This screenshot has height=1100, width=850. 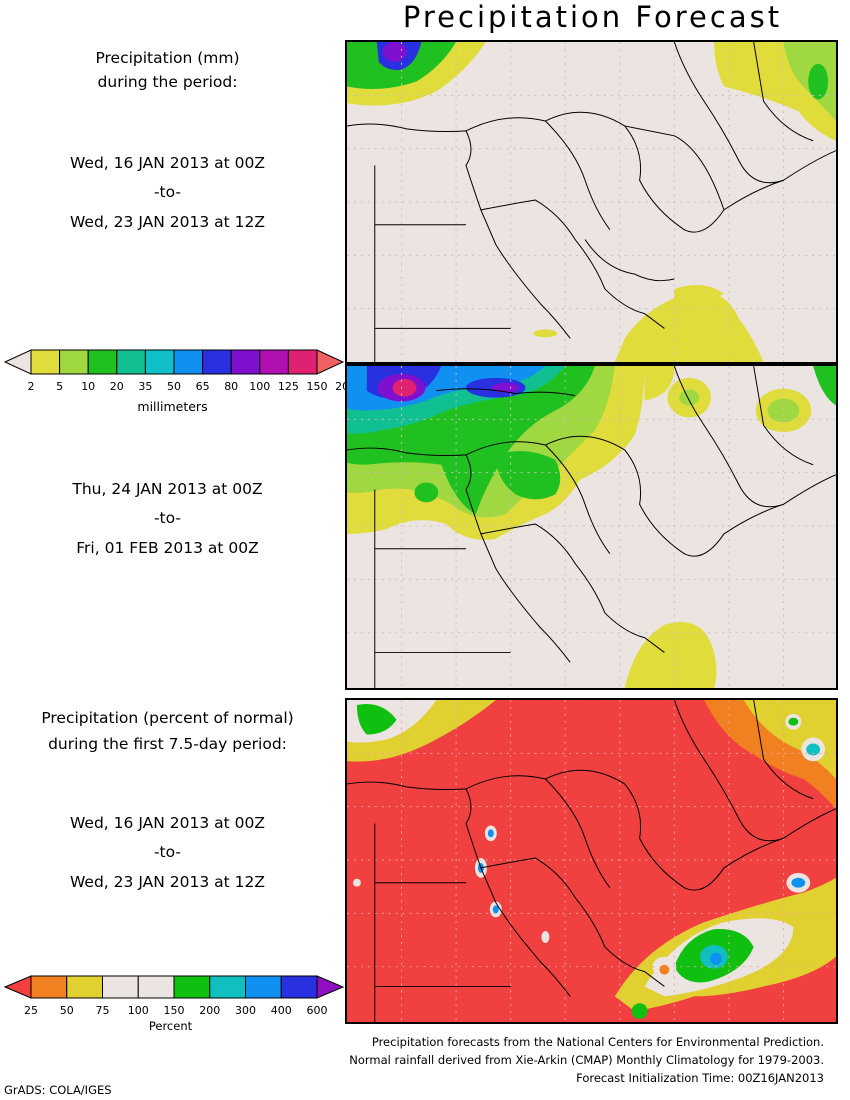 What do you see at coordinates (17, 362) in the screenshot?
I see `colorbar-mm-swatch-low` at bounding box center [17, 362].